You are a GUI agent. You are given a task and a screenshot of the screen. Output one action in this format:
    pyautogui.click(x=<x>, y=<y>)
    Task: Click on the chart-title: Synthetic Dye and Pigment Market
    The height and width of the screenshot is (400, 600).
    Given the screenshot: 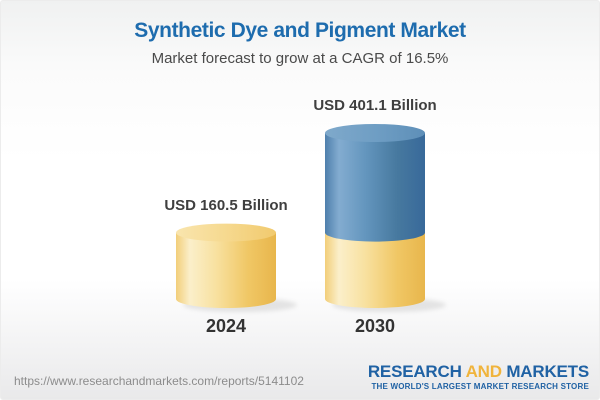 What is the action you would take?
    pyautogui.click(x=300, y=30)
    